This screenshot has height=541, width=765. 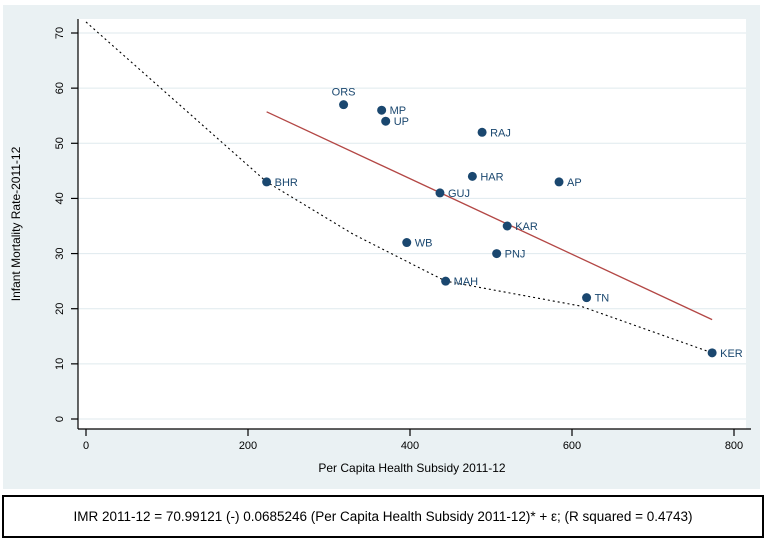 I want to click on y-tick-label: 60, so click(x=60, y=88).